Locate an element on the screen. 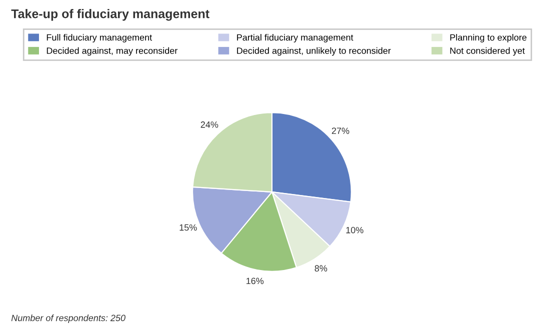  data-label: 16% is located at coordinates (255, 281).